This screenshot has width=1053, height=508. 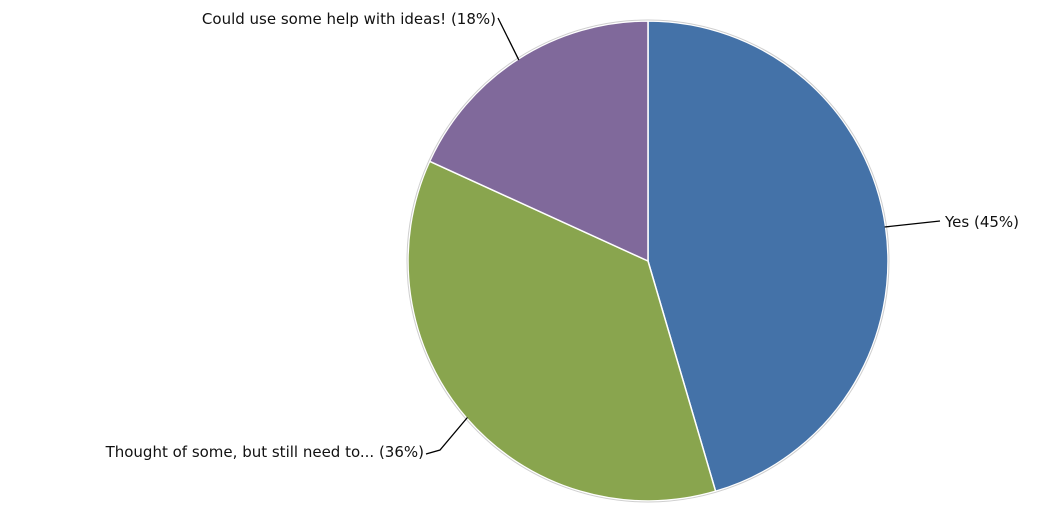 What do you see at coordinates (349, 19) in the screenshot?
I see `slice-label-3: Could use some help with ideas! (18%)` at bounding box center [349, 19].